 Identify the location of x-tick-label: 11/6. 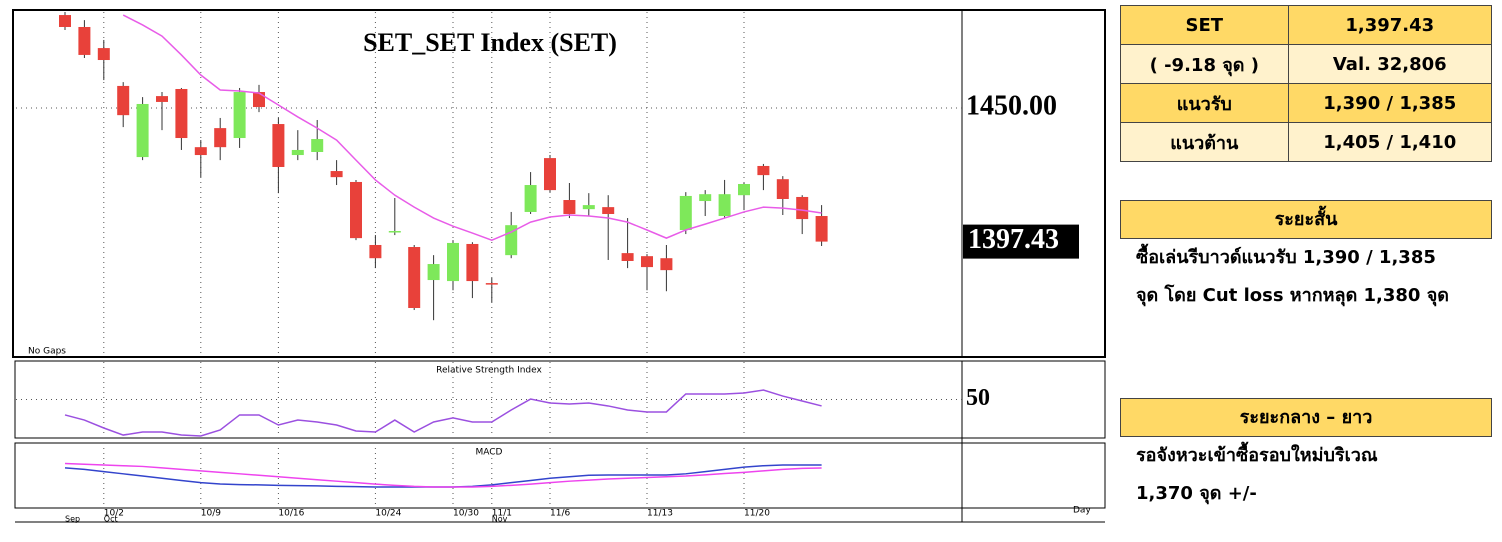
(560, 514).